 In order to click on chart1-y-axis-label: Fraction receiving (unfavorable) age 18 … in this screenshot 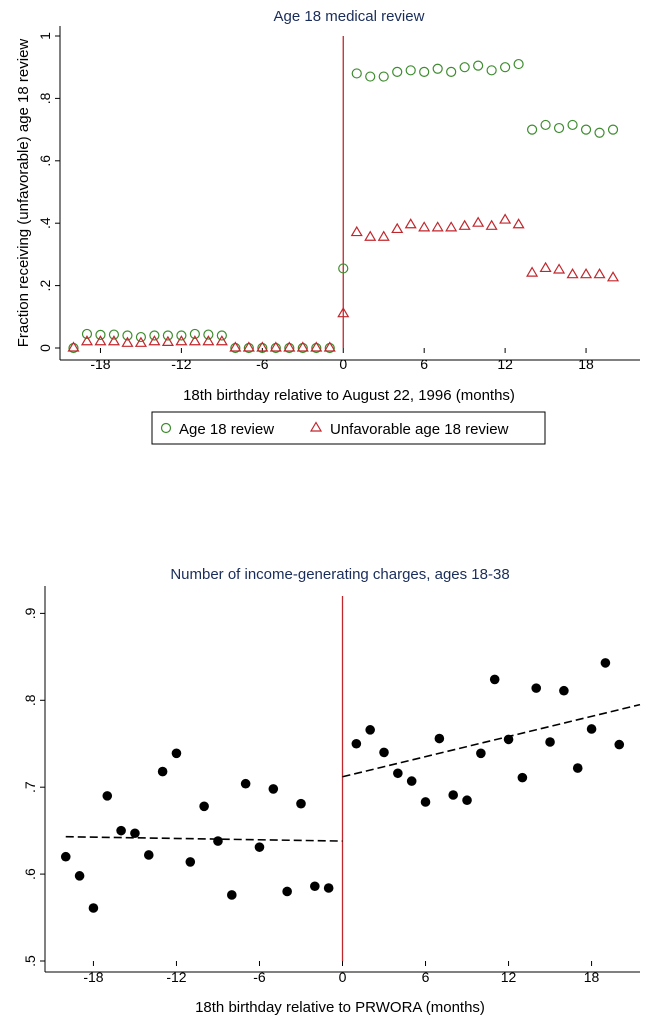, I will do `click(23, 193)`.